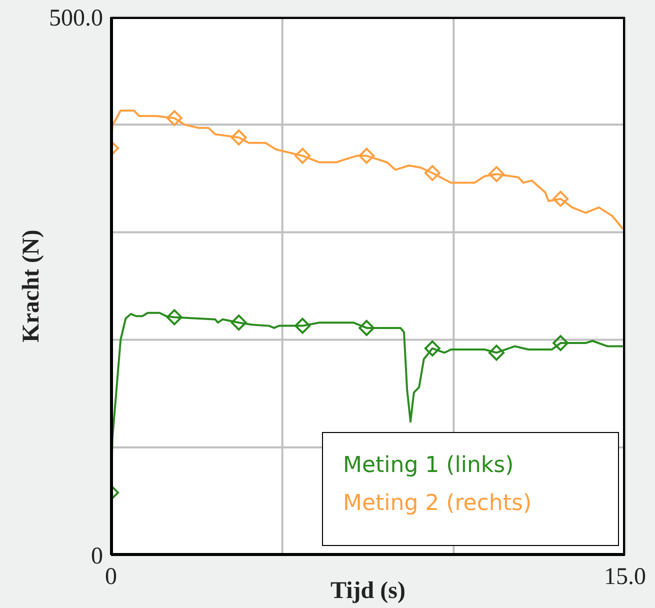  I want to click on y-tick-label: 500.0, so click(76, 19).